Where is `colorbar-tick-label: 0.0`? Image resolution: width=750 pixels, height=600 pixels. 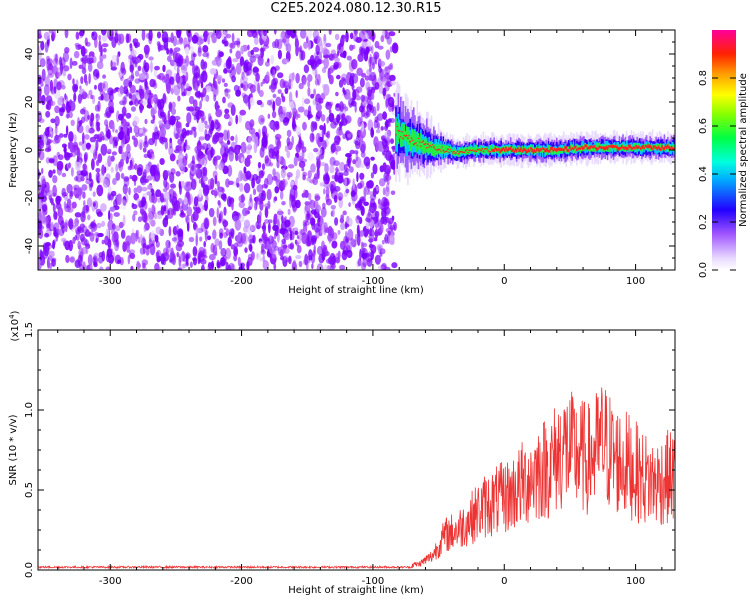 colorbar-tick-label: 0.0 is located at coordinates (703, 270).